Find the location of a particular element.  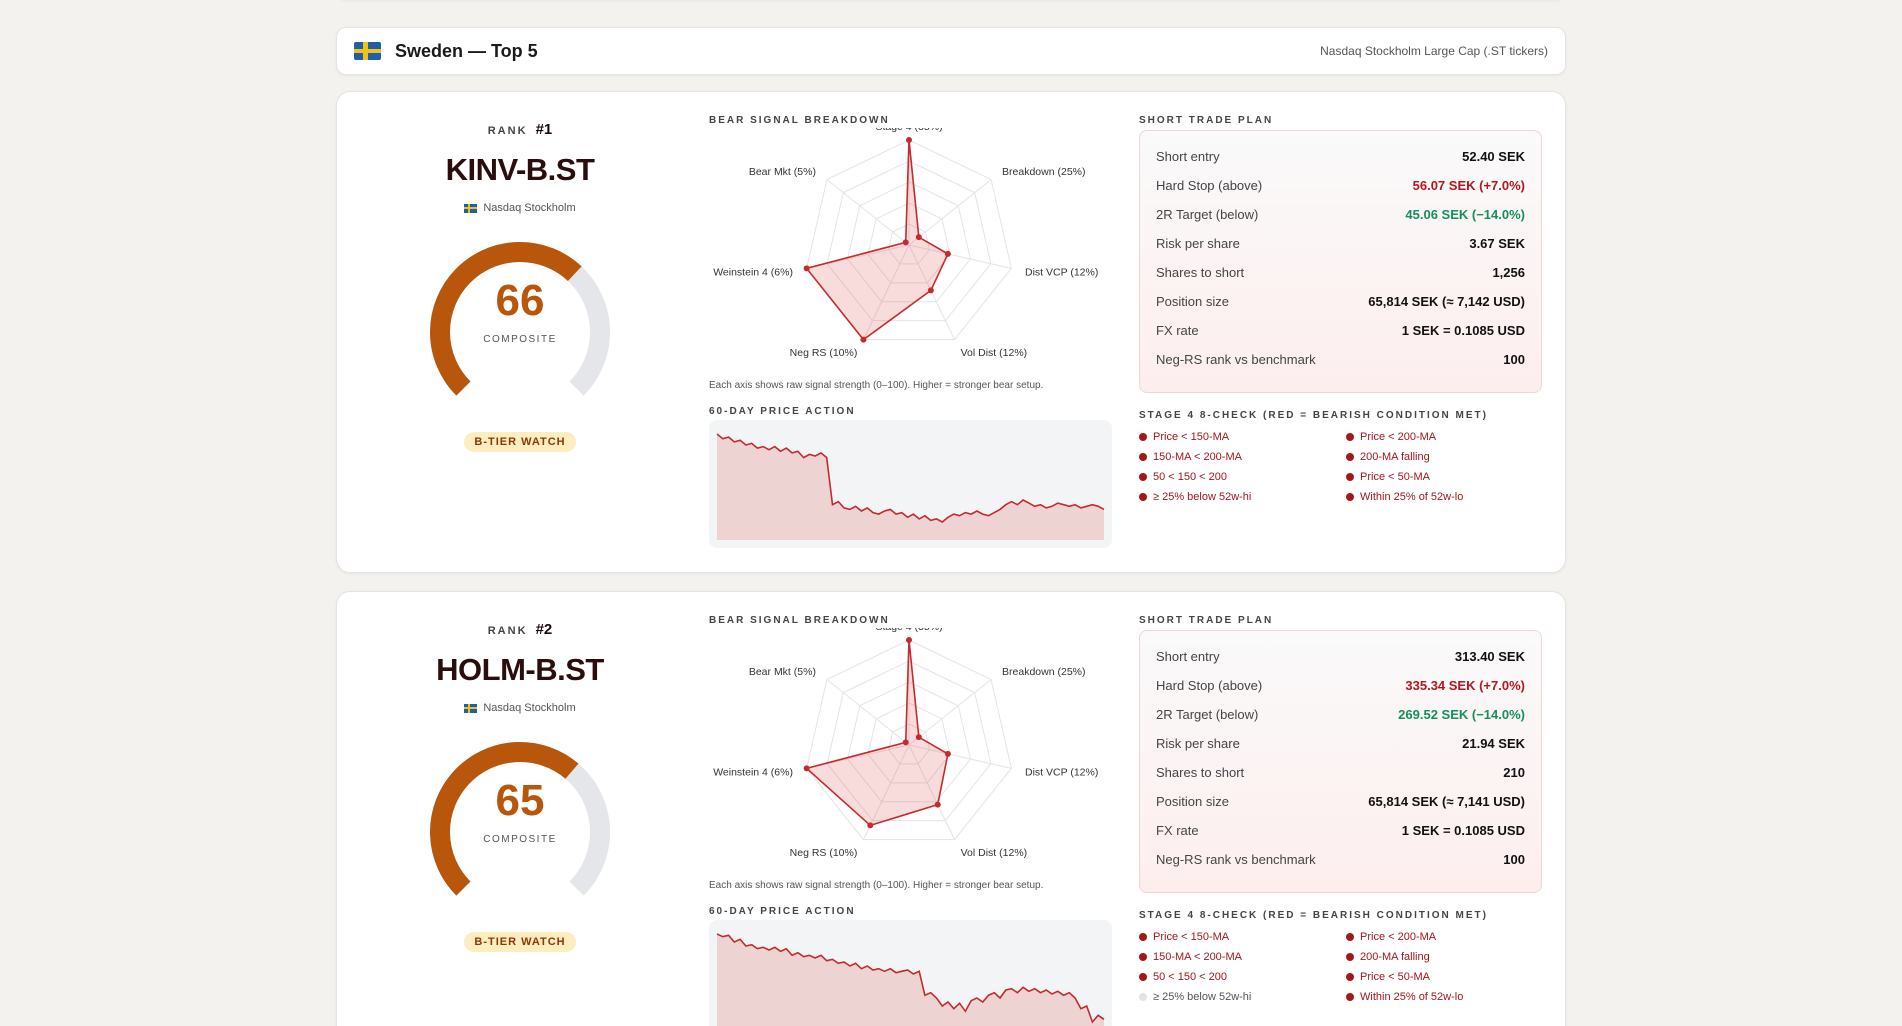

price-action-chart is located at coordinates (910, 484).